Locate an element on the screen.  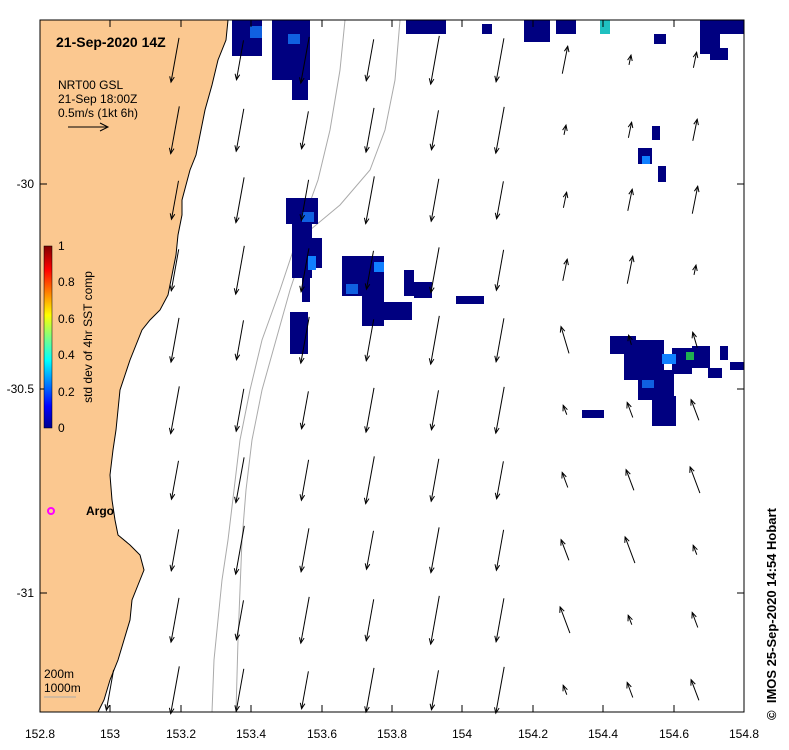
copyright-icon: © is located at coordinates (771, 715).